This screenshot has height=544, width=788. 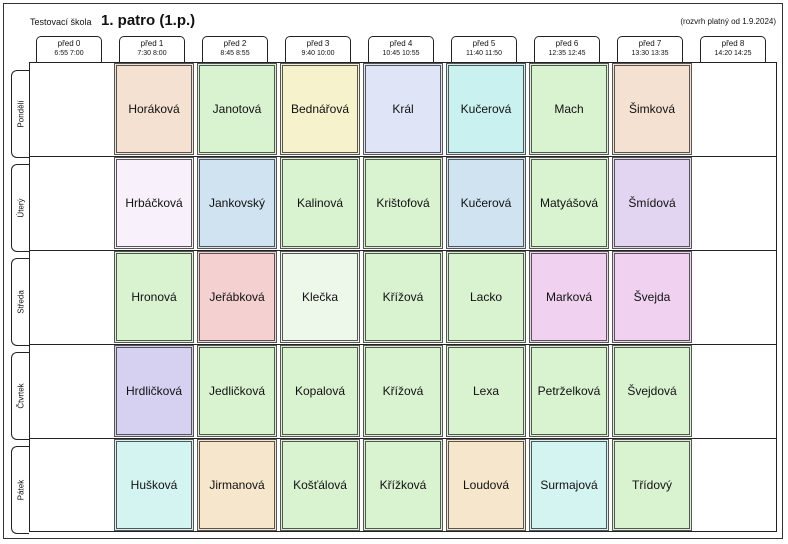 What do you see at coordinates (148, 20) in the screenshot?
I see `page-title: 1. patro (1.p.)` at bounding box center [148, 20].